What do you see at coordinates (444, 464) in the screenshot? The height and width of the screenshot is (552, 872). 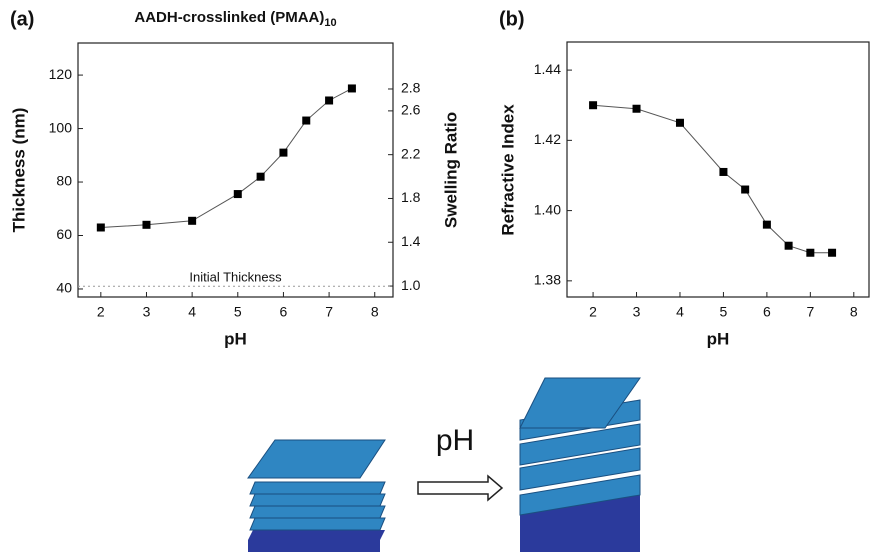 I see `schematic: pH` at bounding box center [444, 464].